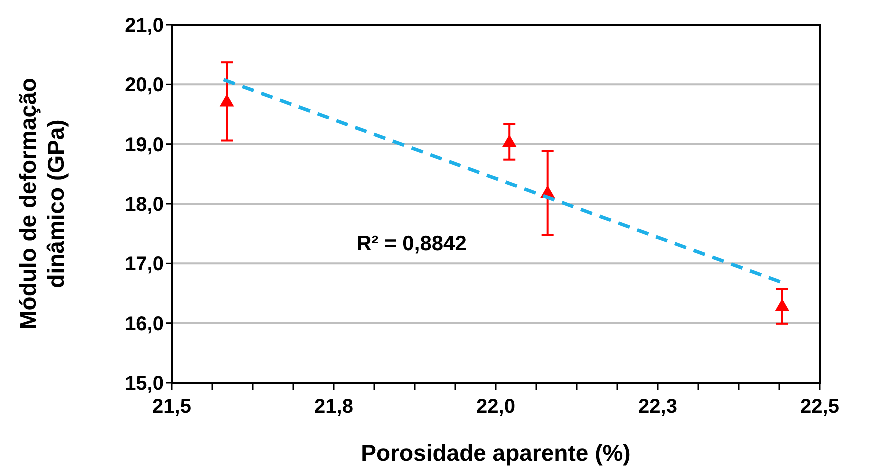 The width and height of the screenshot is (890, 469). Describe the element at coordinates (144, 26) in the screenshot. I see `y-tick-label: 21,0` at that location.